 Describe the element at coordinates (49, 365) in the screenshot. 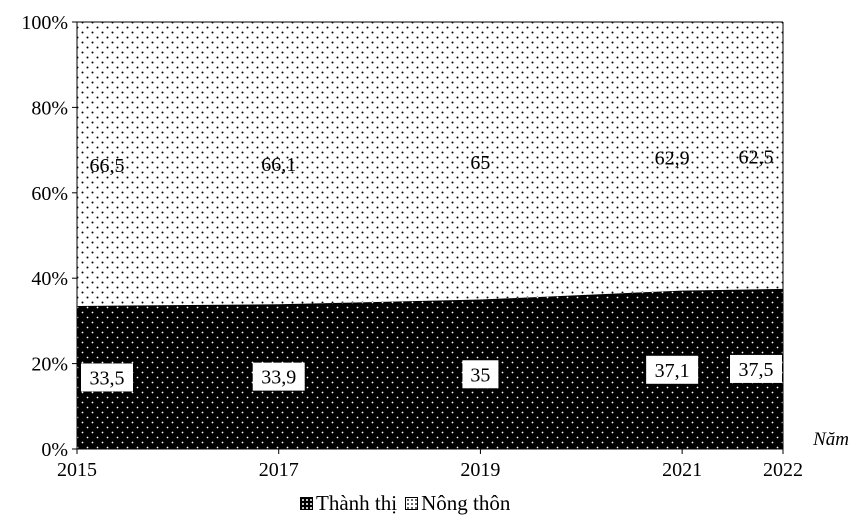

I see `y-tick-label: 20%` at that location.